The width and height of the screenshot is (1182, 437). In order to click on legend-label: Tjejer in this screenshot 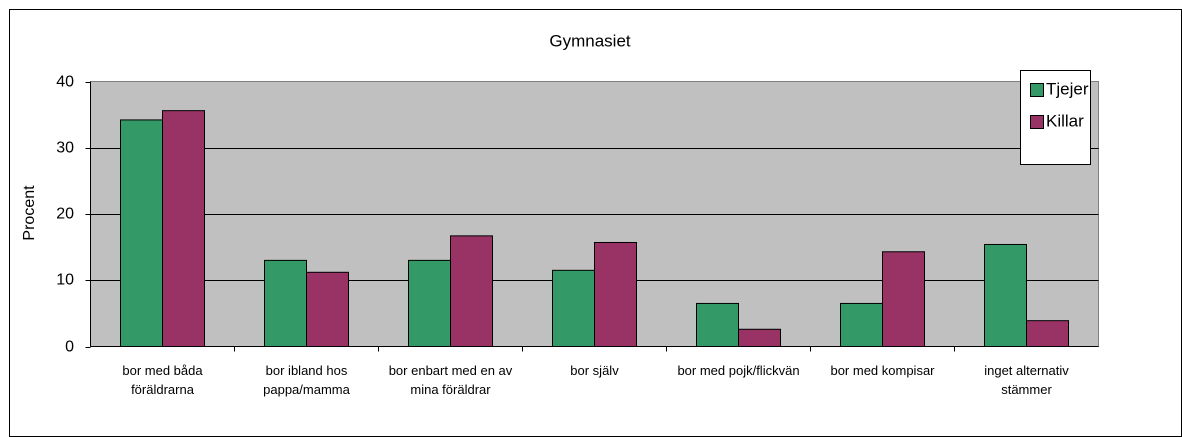, I will do `click(1067, 88)`.